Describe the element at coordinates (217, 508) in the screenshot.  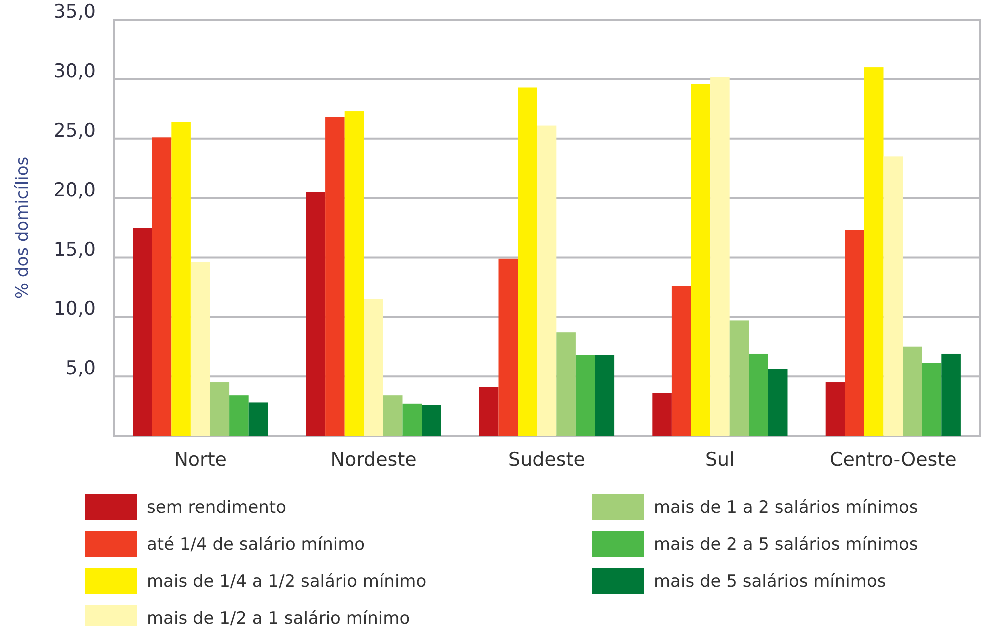
I see `legend-label: sem rendimento` at that location.